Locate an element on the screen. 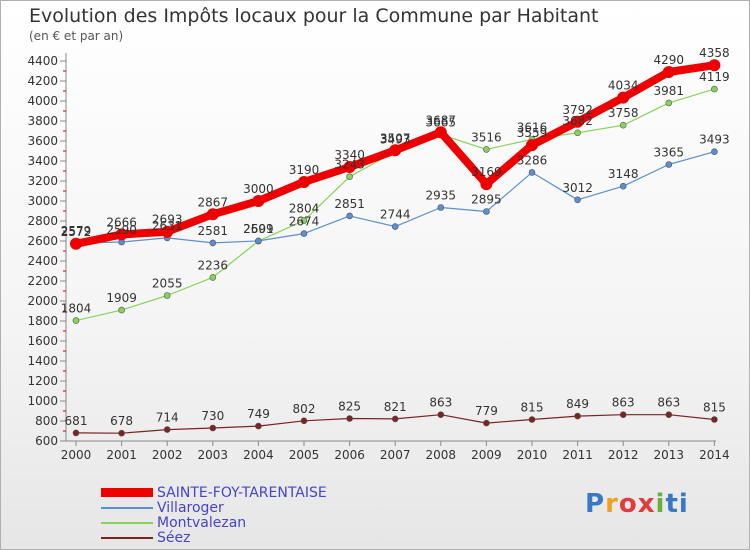 This screenshot has width=750, height=550. x-tick-label: 2014 is located at coordinates (714, 455).